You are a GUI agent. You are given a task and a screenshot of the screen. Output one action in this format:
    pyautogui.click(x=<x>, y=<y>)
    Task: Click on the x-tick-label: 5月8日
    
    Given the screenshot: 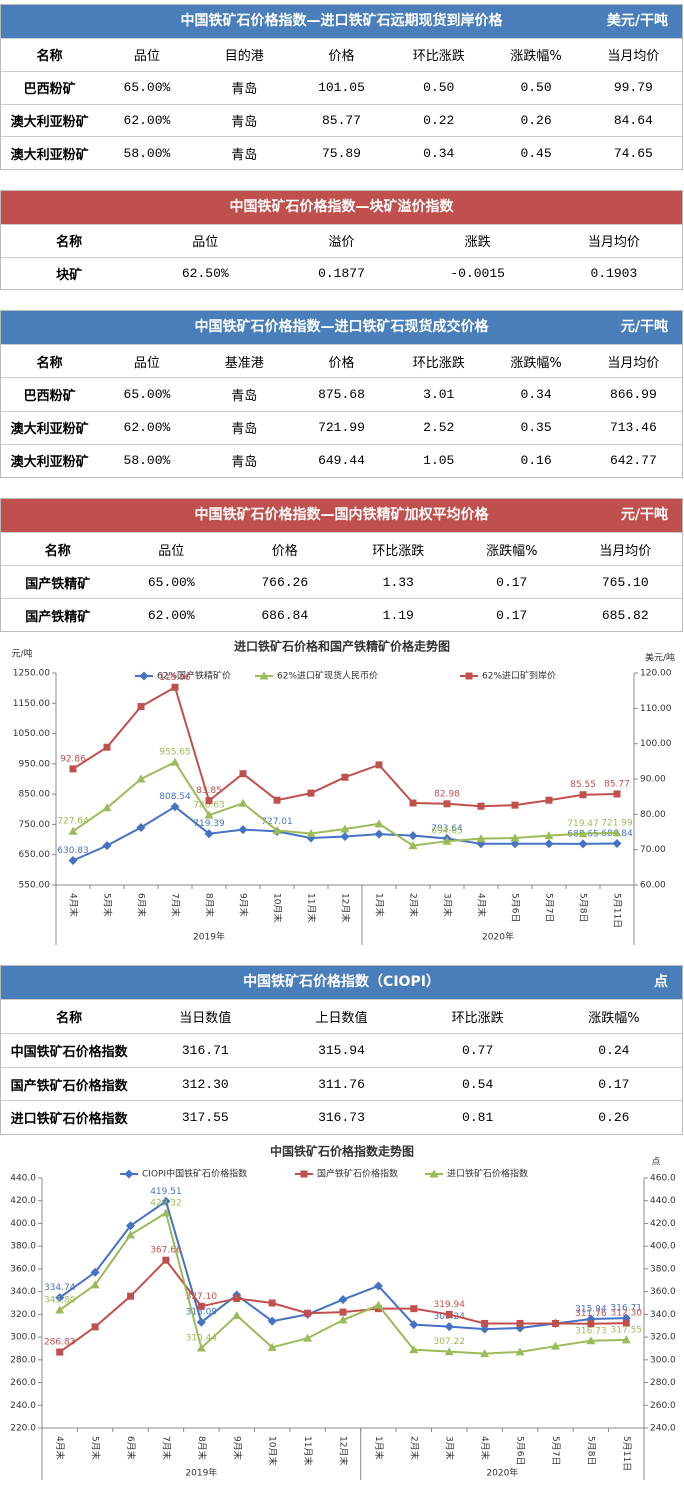 What is the action you would take?
    pyautogui.click(x=590, y=1450)
    